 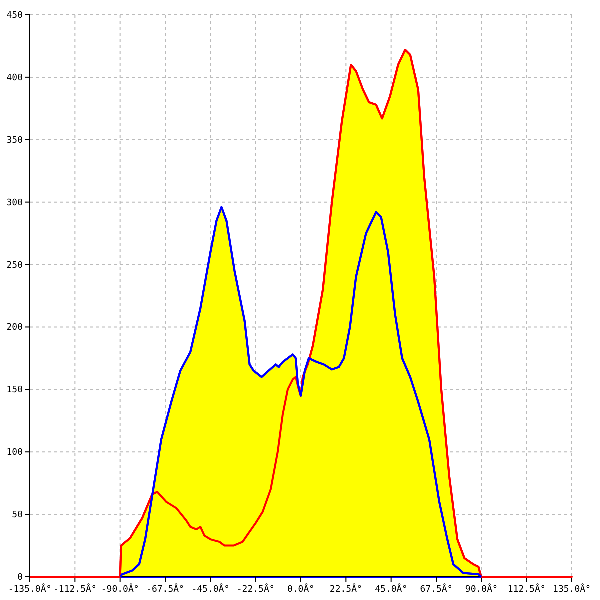 What do you see at coordinates (572, 589) in the screenshot?
I see `x-tick-label: 135.0Â°` at bounding box center [572, 589].